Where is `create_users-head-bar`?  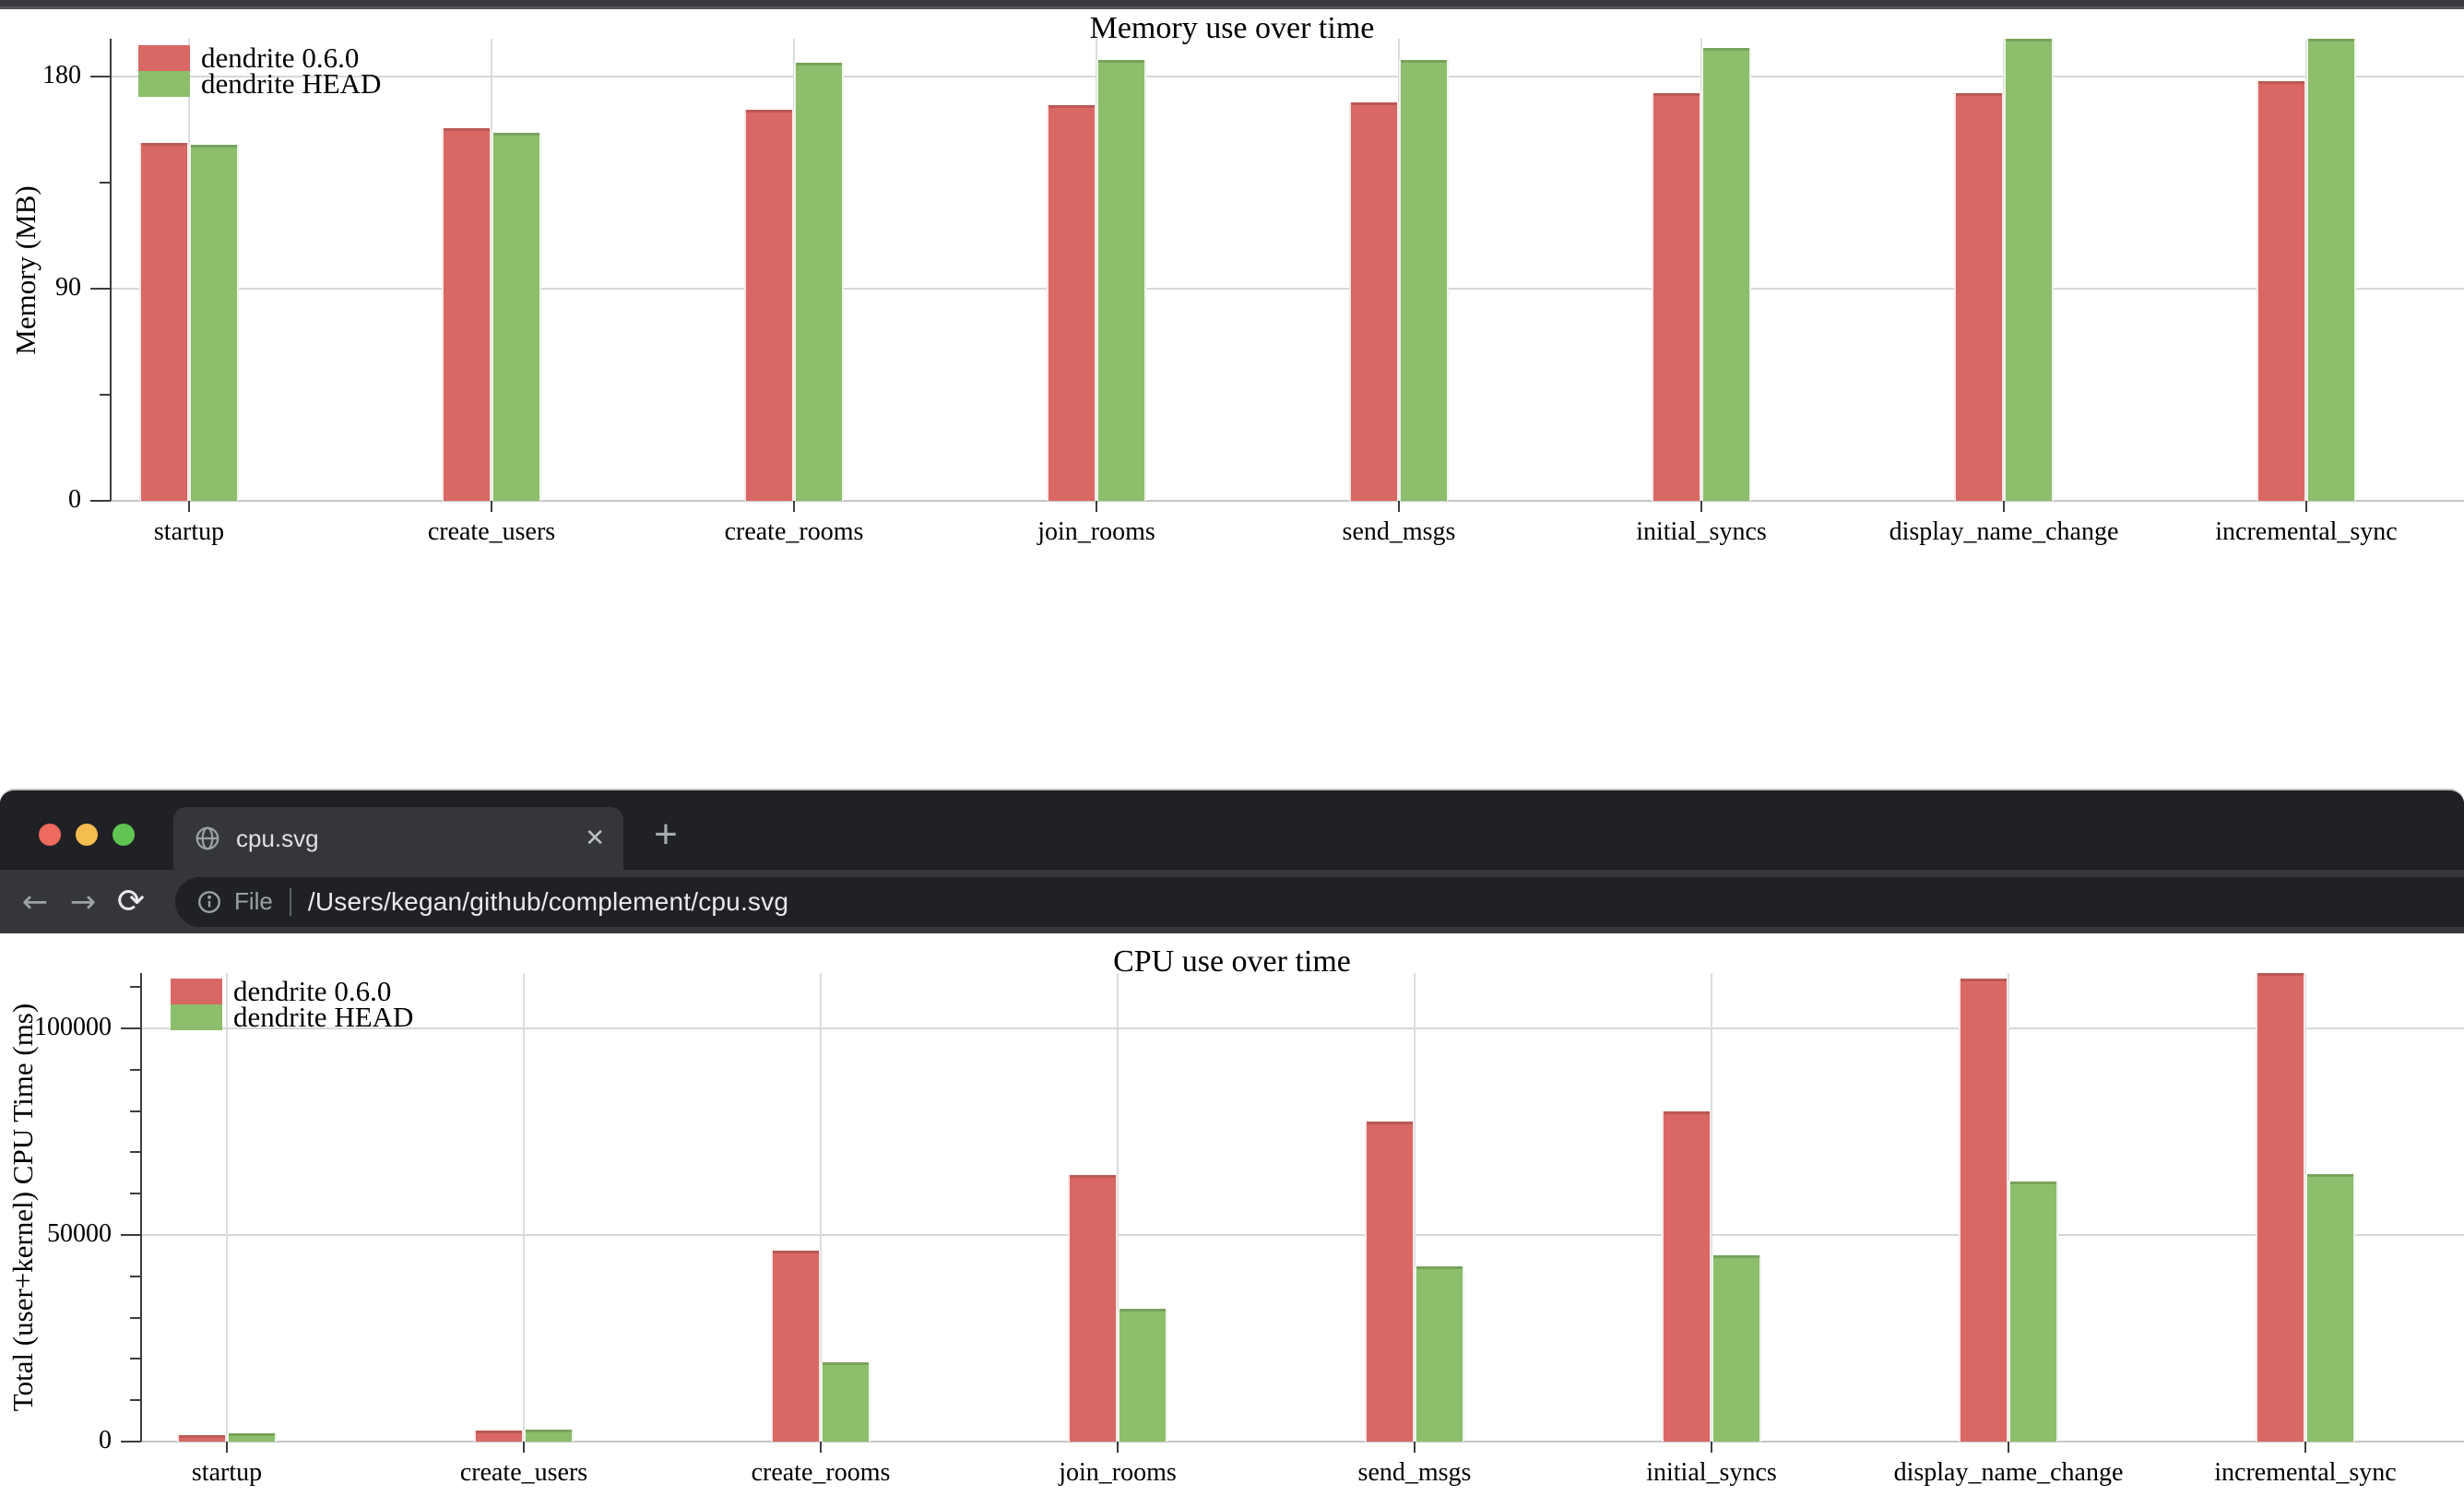
create_users-head-bar is located at coordinates (517, 317).